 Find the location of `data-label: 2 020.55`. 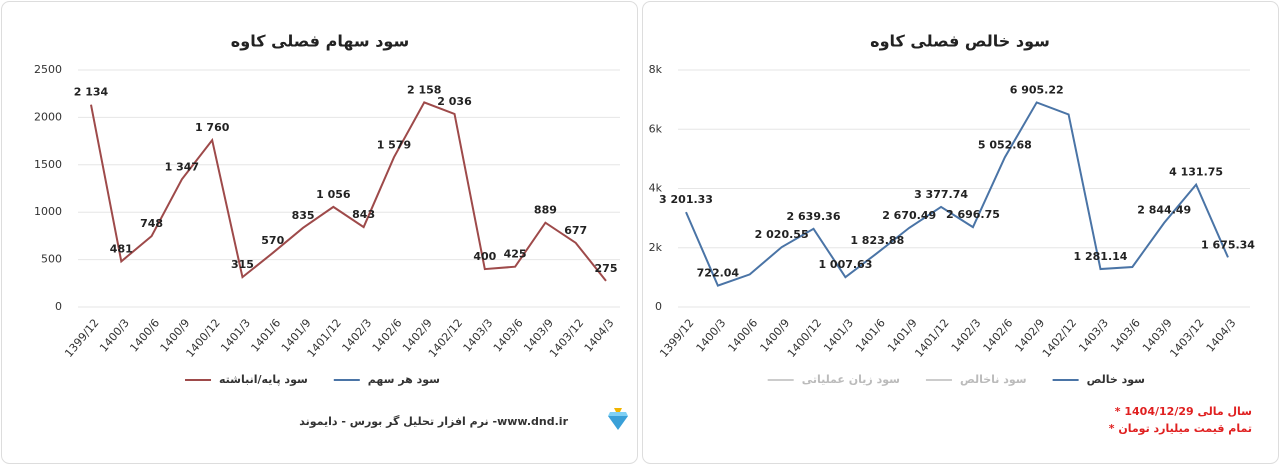

data-label: 2 020.55 is located at coordinates (782, 234).